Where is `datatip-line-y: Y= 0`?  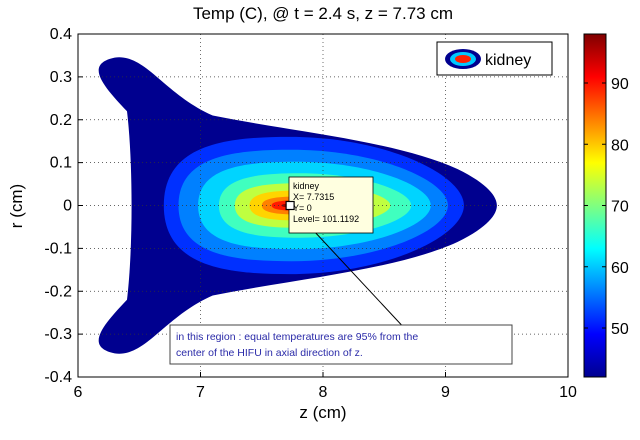 datatip-line-y: Y= 0 is located at coordinates (302, 208).